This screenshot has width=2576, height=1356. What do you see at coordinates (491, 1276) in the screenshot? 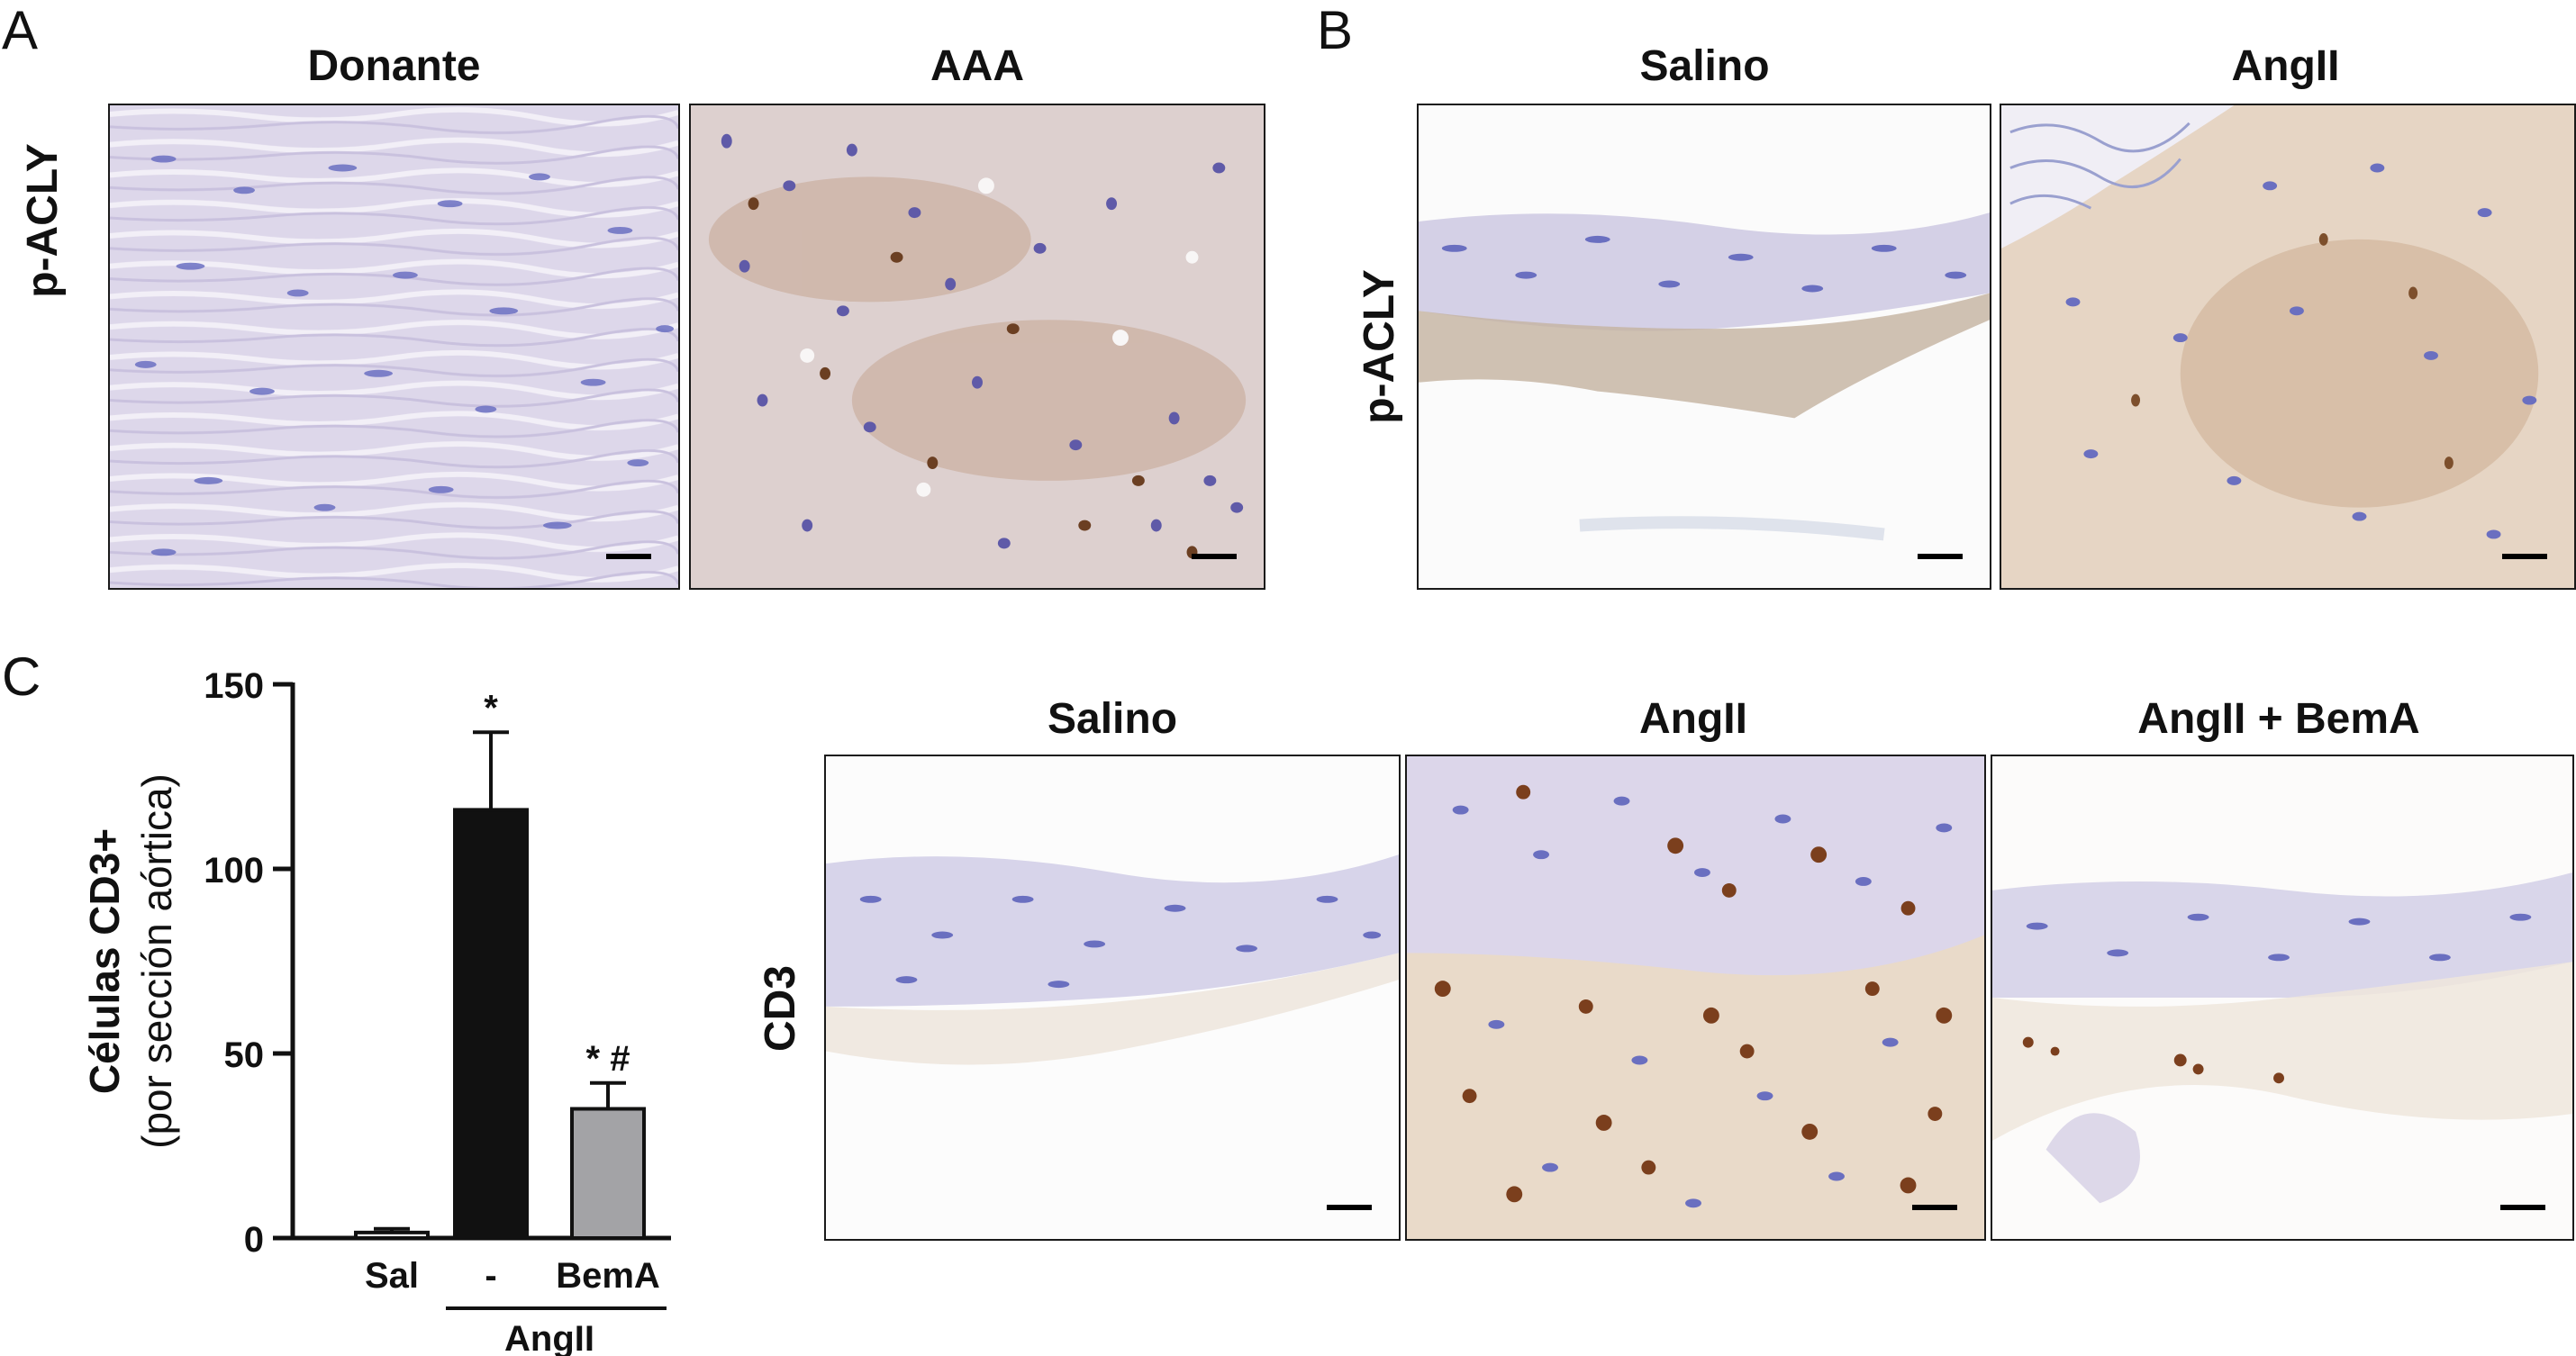
I see `x-category-label: -` at bounding box center [491, 1276].